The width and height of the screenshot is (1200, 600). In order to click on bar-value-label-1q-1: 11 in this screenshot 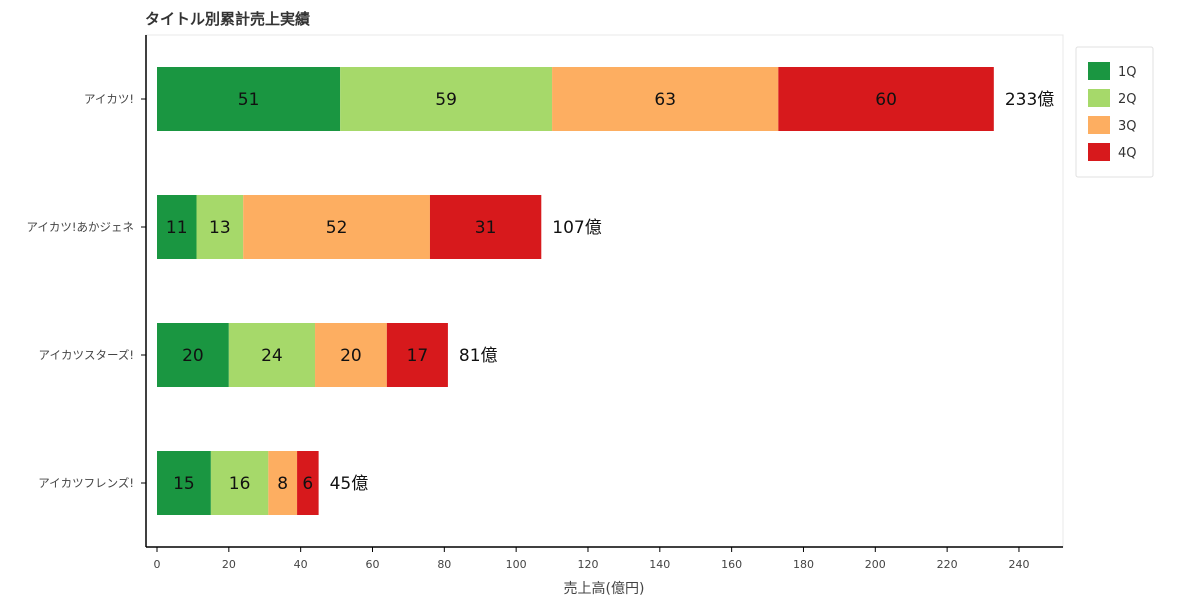, I will do `click(177, 228)`.